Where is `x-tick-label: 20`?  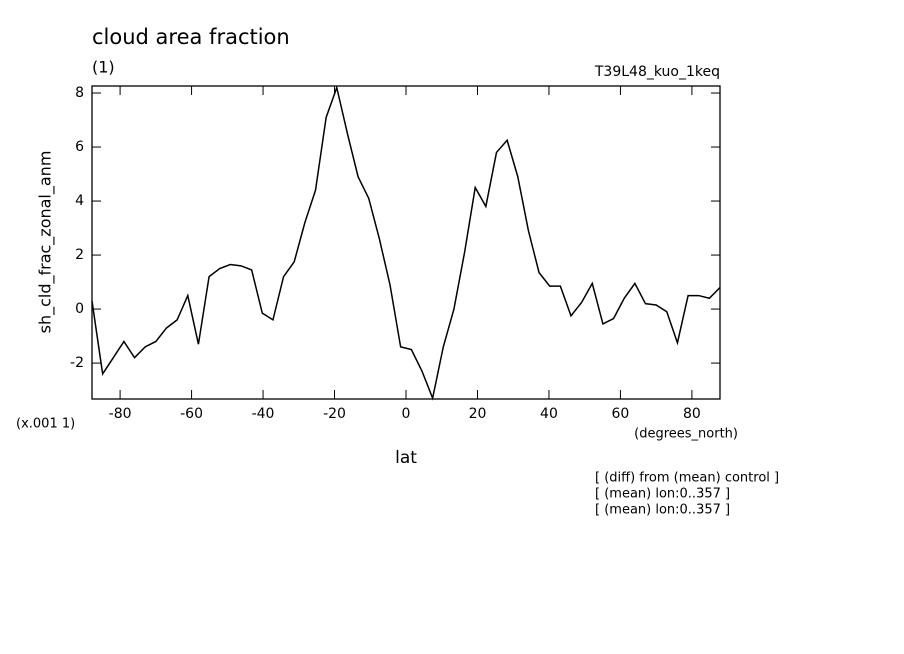 x-tick-label: 20 is located at coordinates (478, 414).